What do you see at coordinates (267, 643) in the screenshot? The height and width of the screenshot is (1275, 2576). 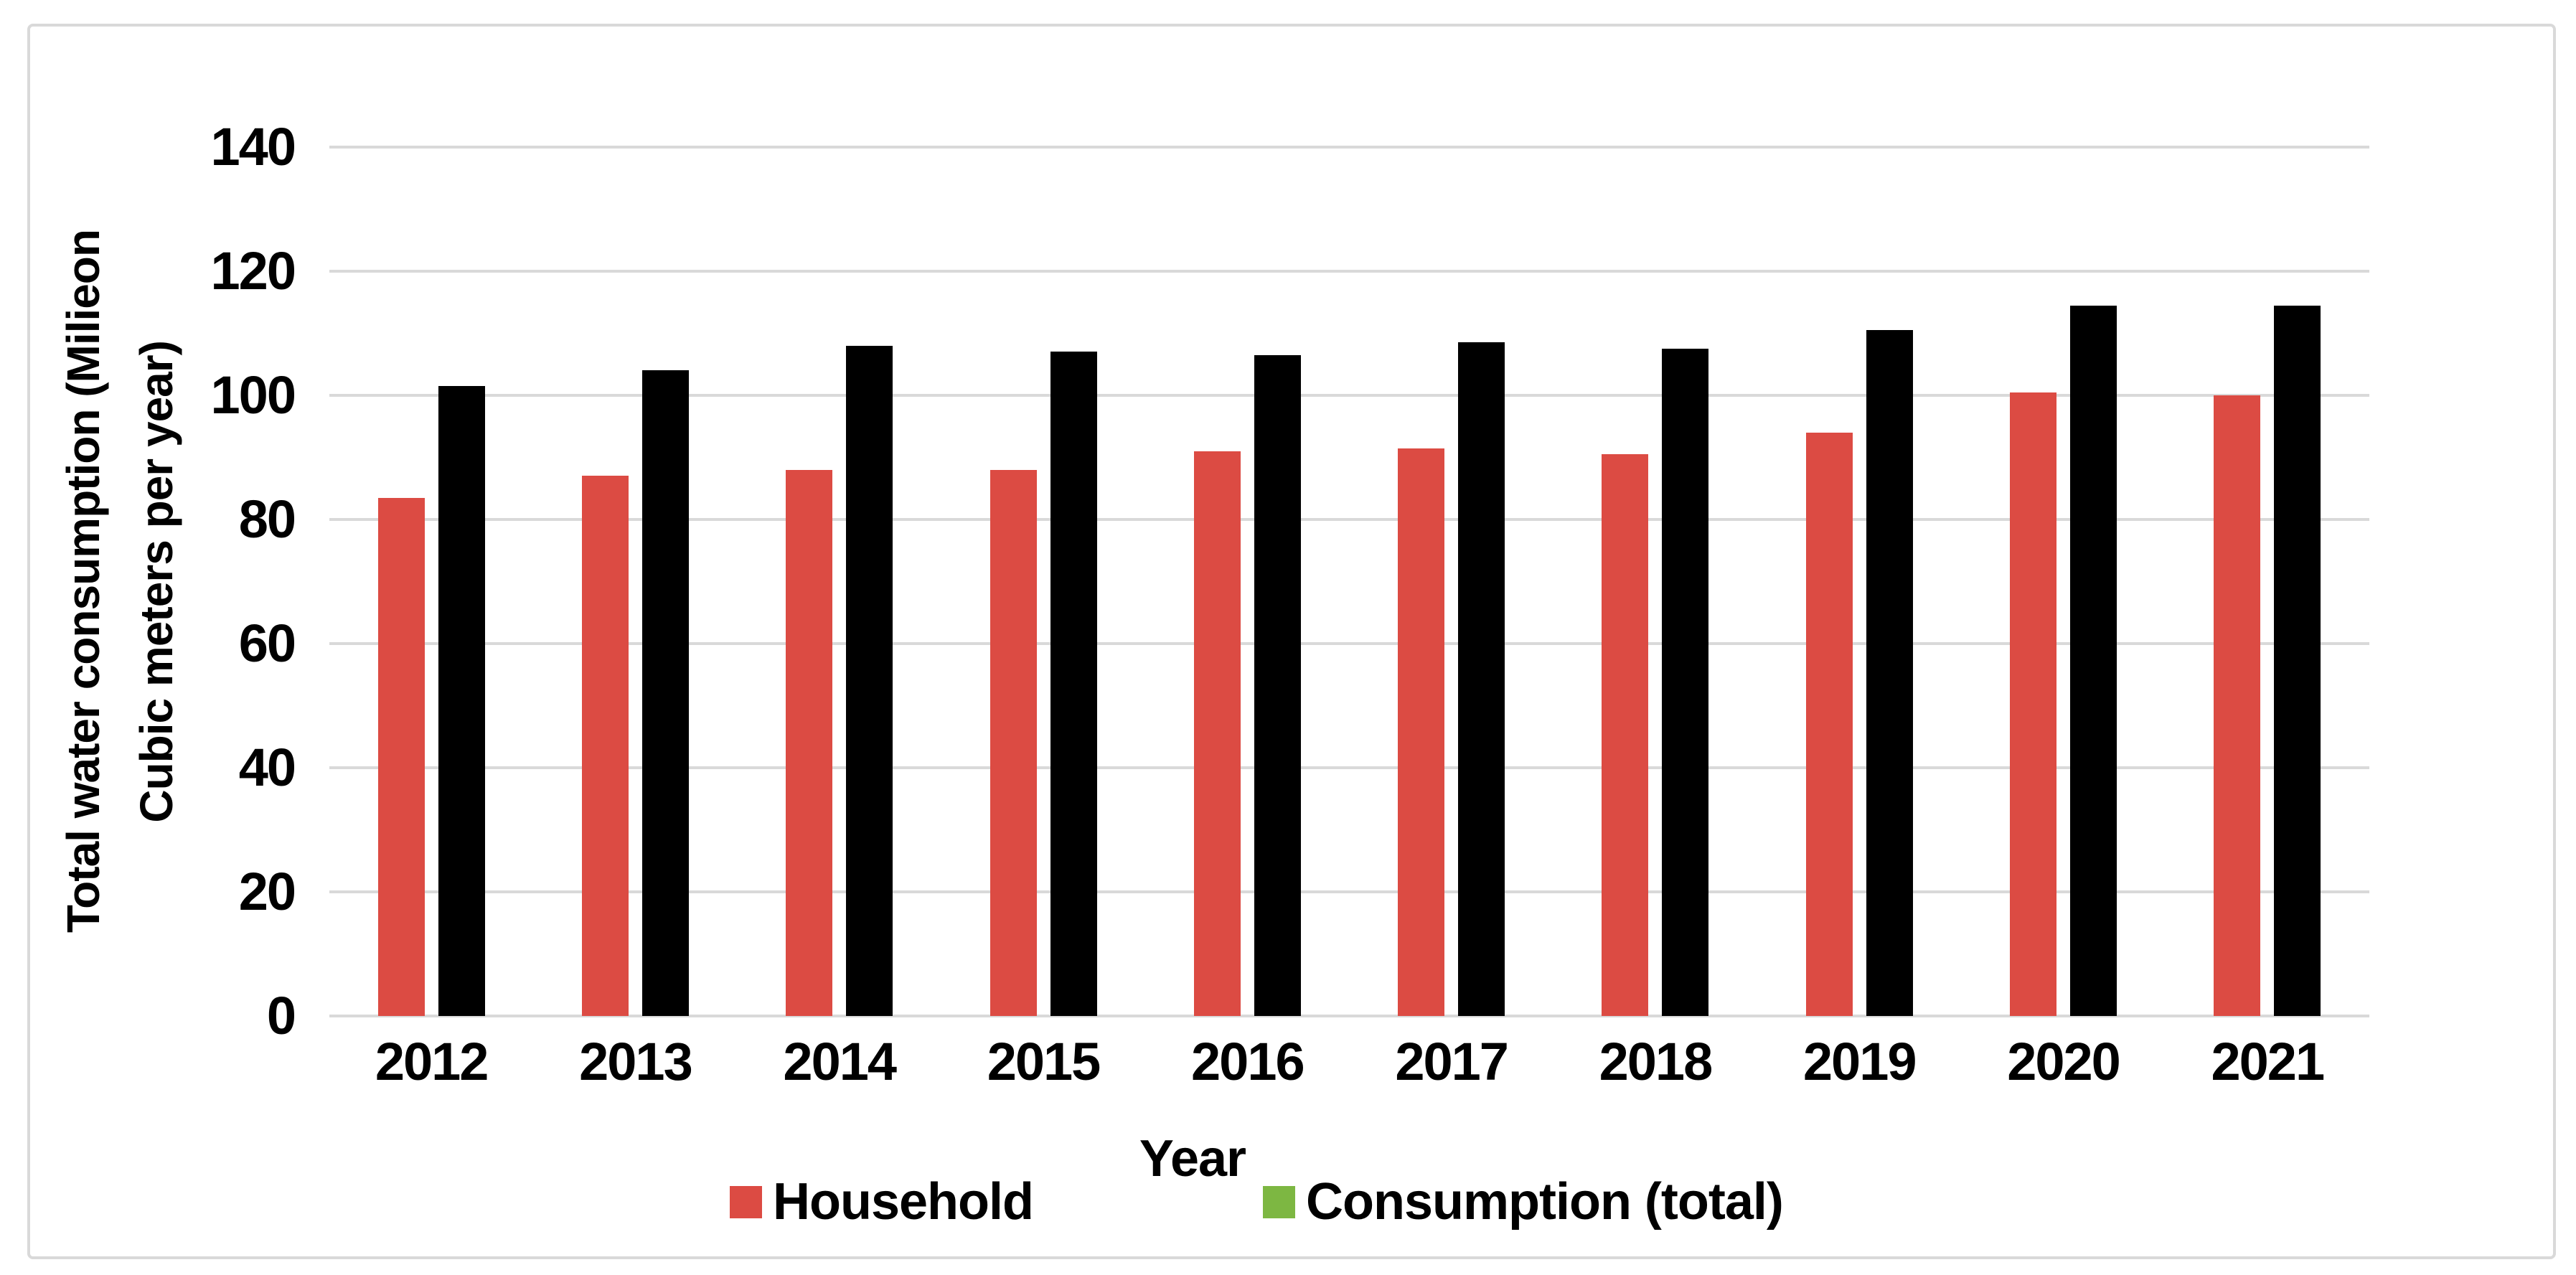 I see `y-tick-label-60: 60` at bounding box center [267, 643].